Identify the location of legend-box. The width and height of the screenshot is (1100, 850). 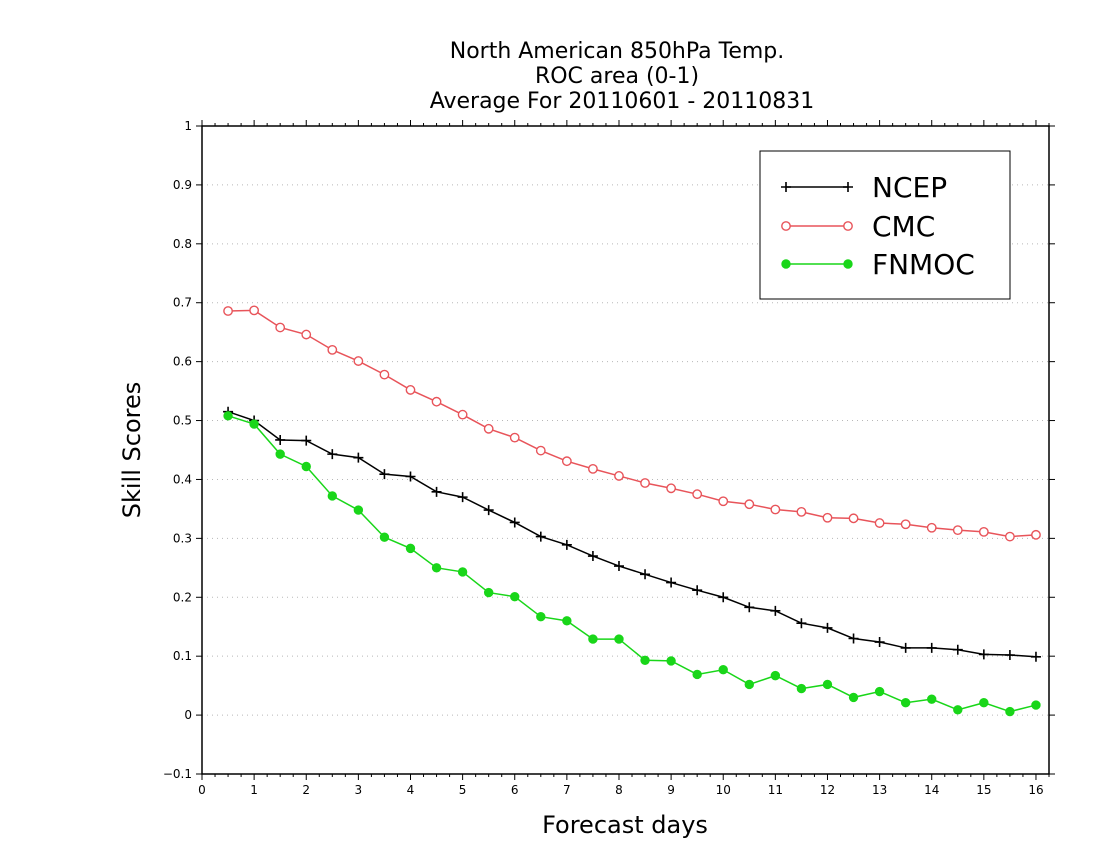
(885, 225).